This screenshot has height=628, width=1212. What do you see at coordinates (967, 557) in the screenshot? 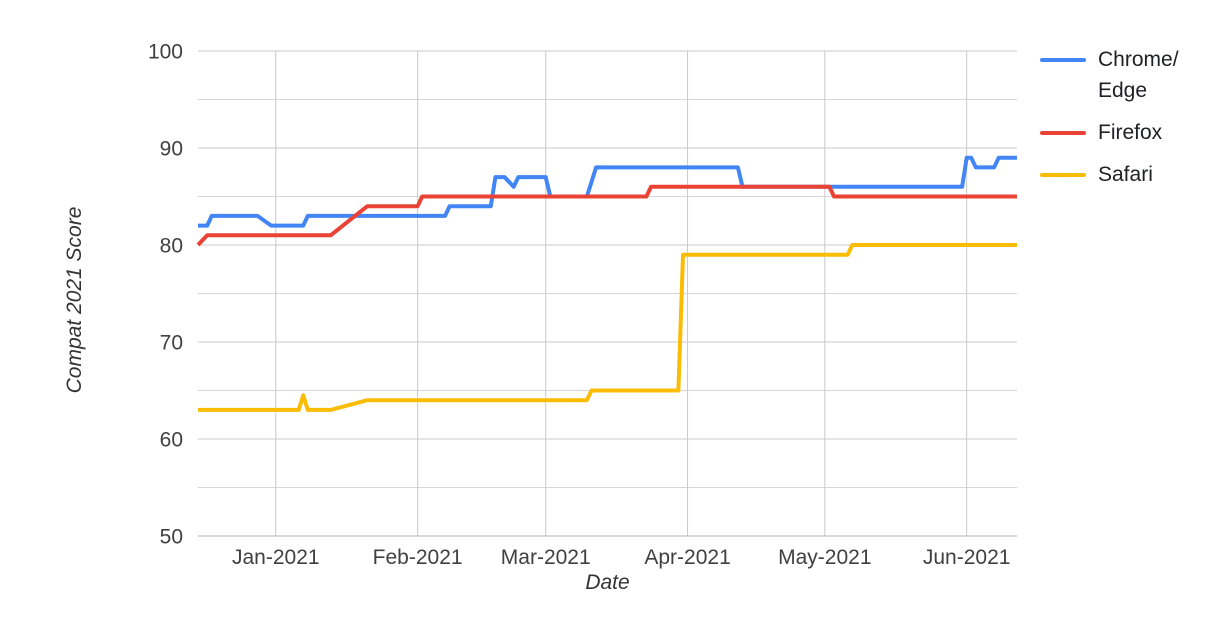
I see `x-tick-label: Jun-2021` at bounding box center [967, 557].